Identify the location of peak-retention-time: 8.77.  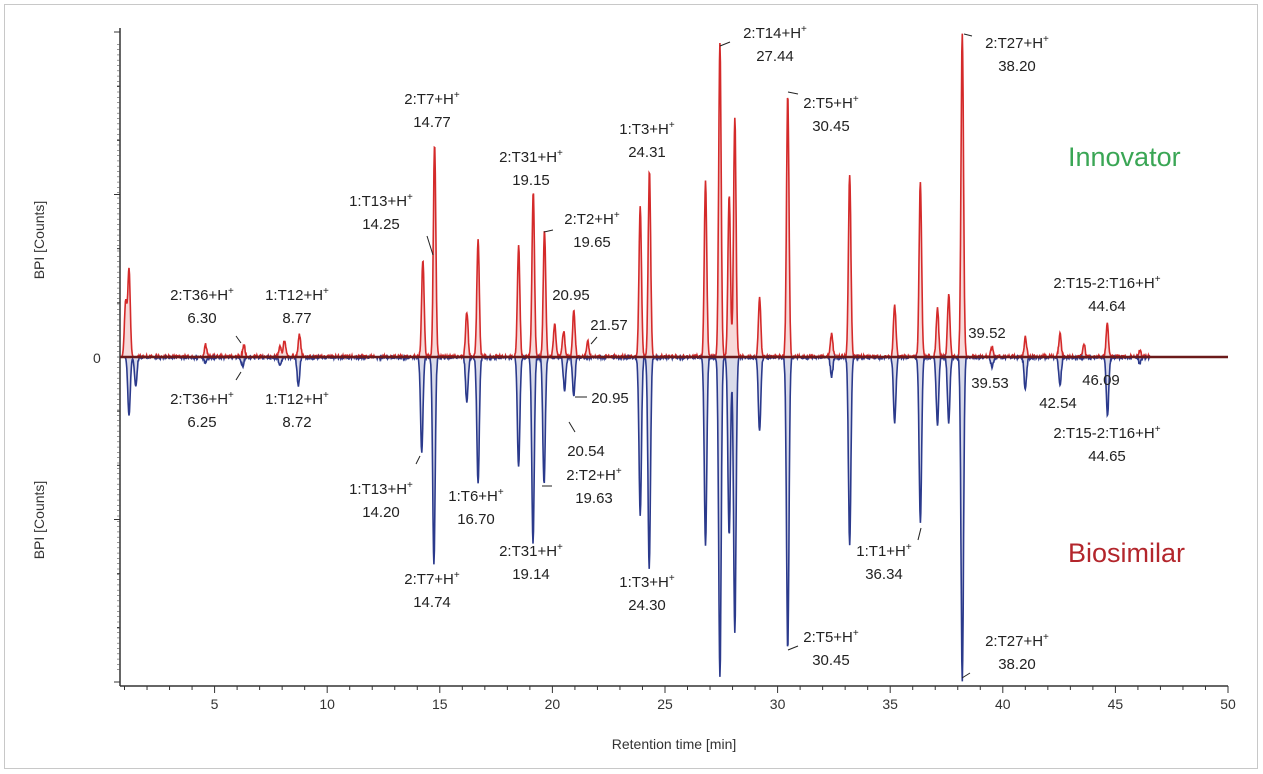
(296, 318).